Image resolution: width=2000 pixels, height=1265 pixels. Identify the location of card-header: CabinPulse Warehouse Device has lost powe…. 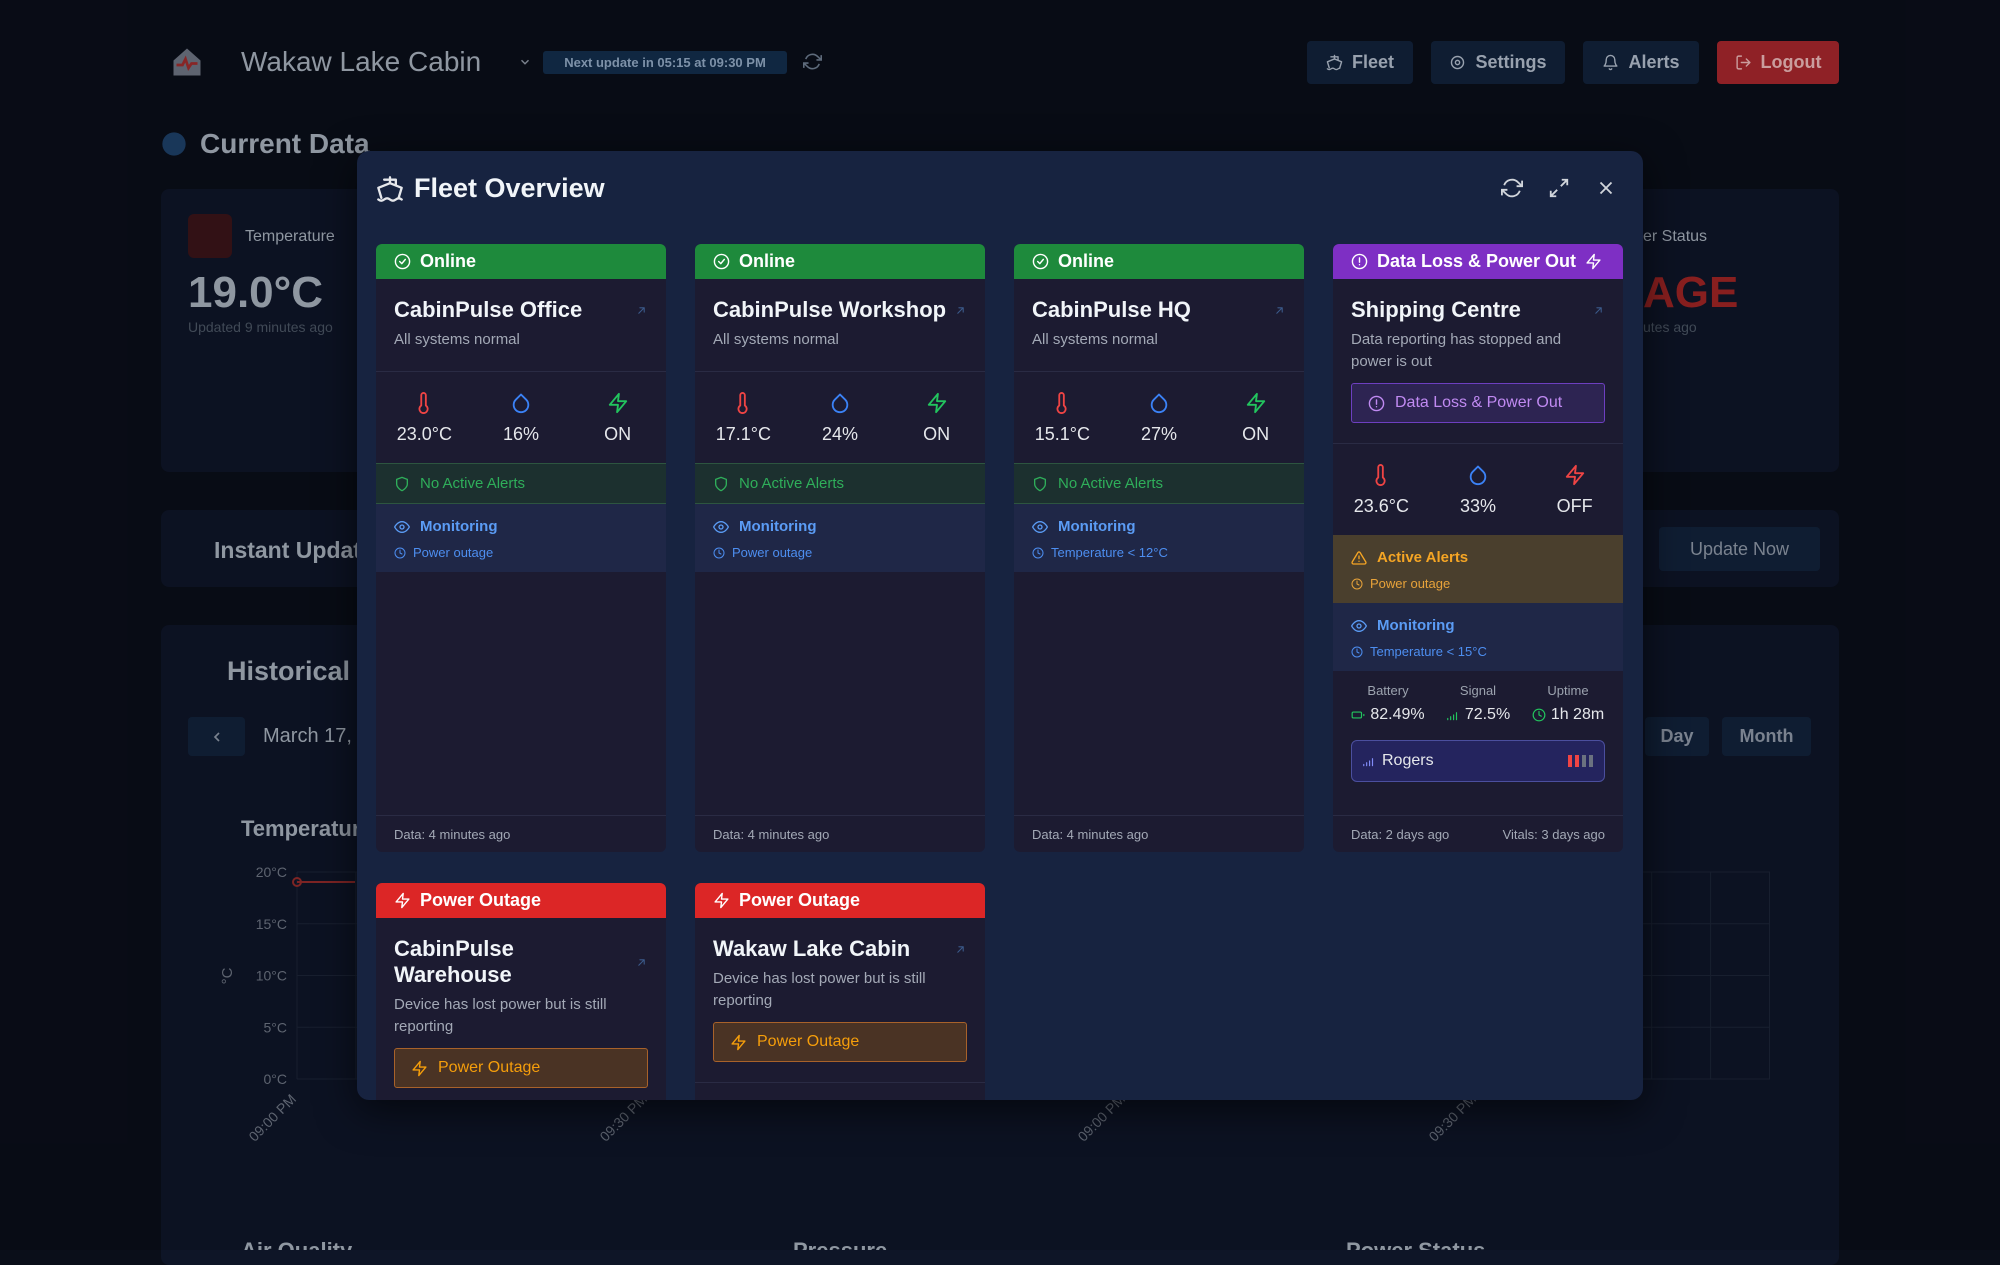
(521, 1009).